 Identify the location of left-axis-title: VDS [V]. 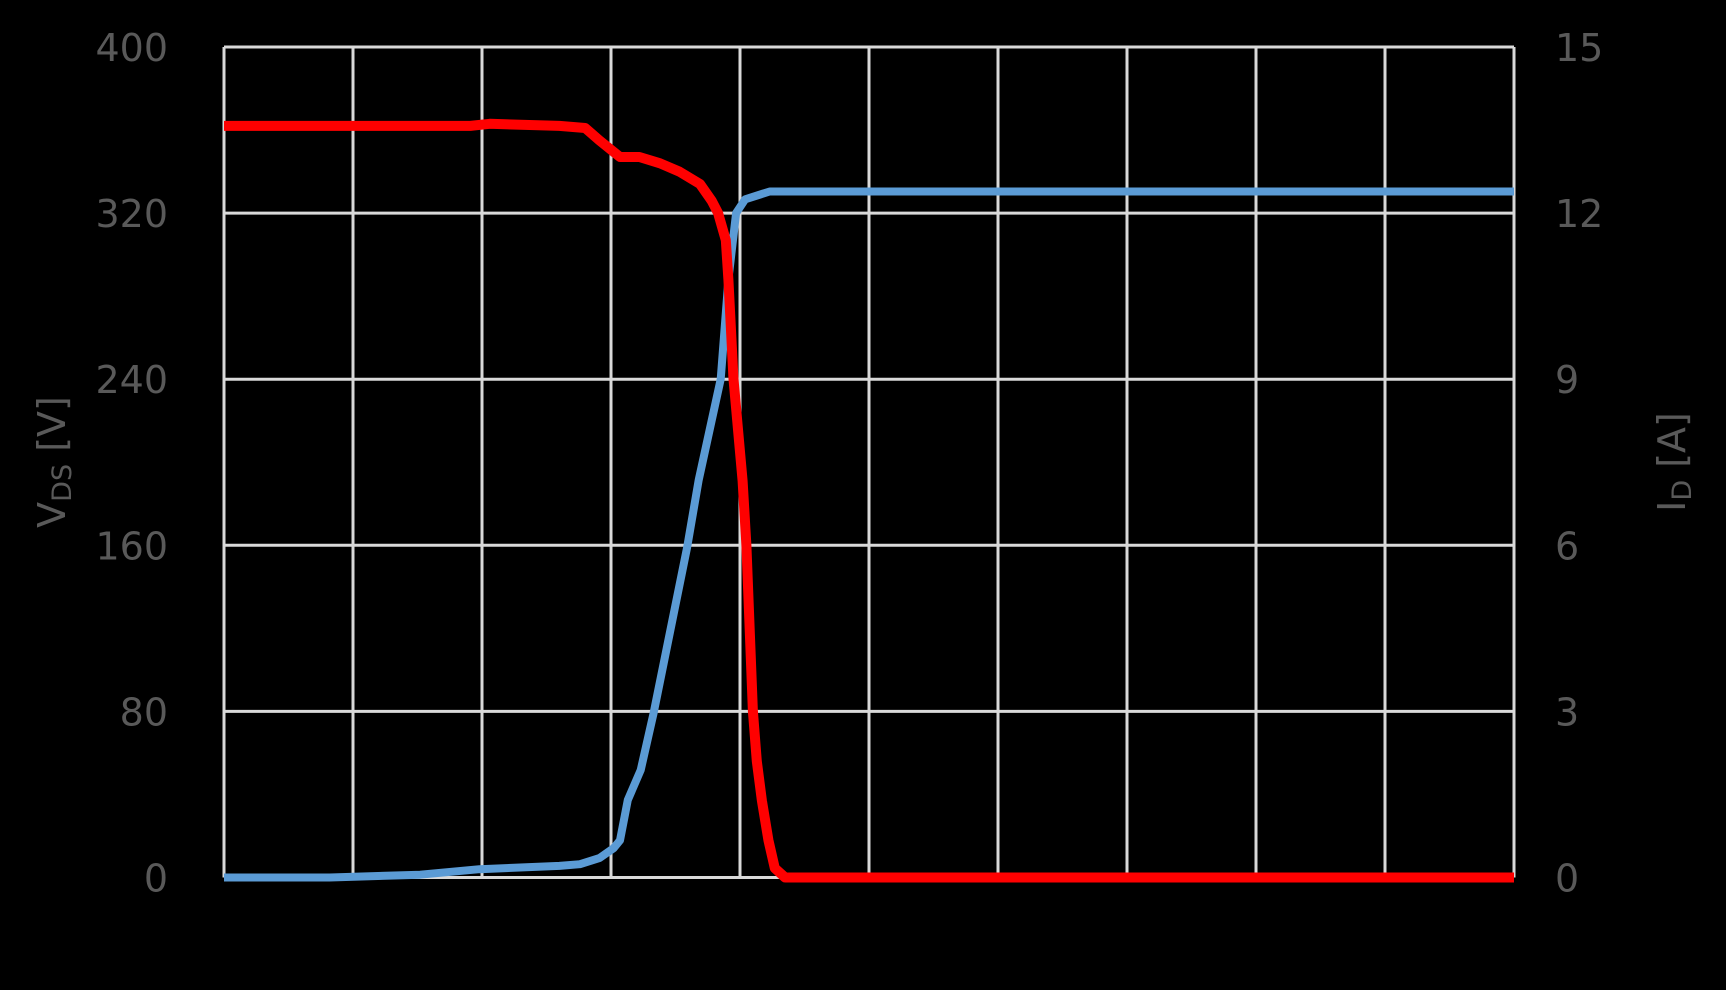
(54, 462).